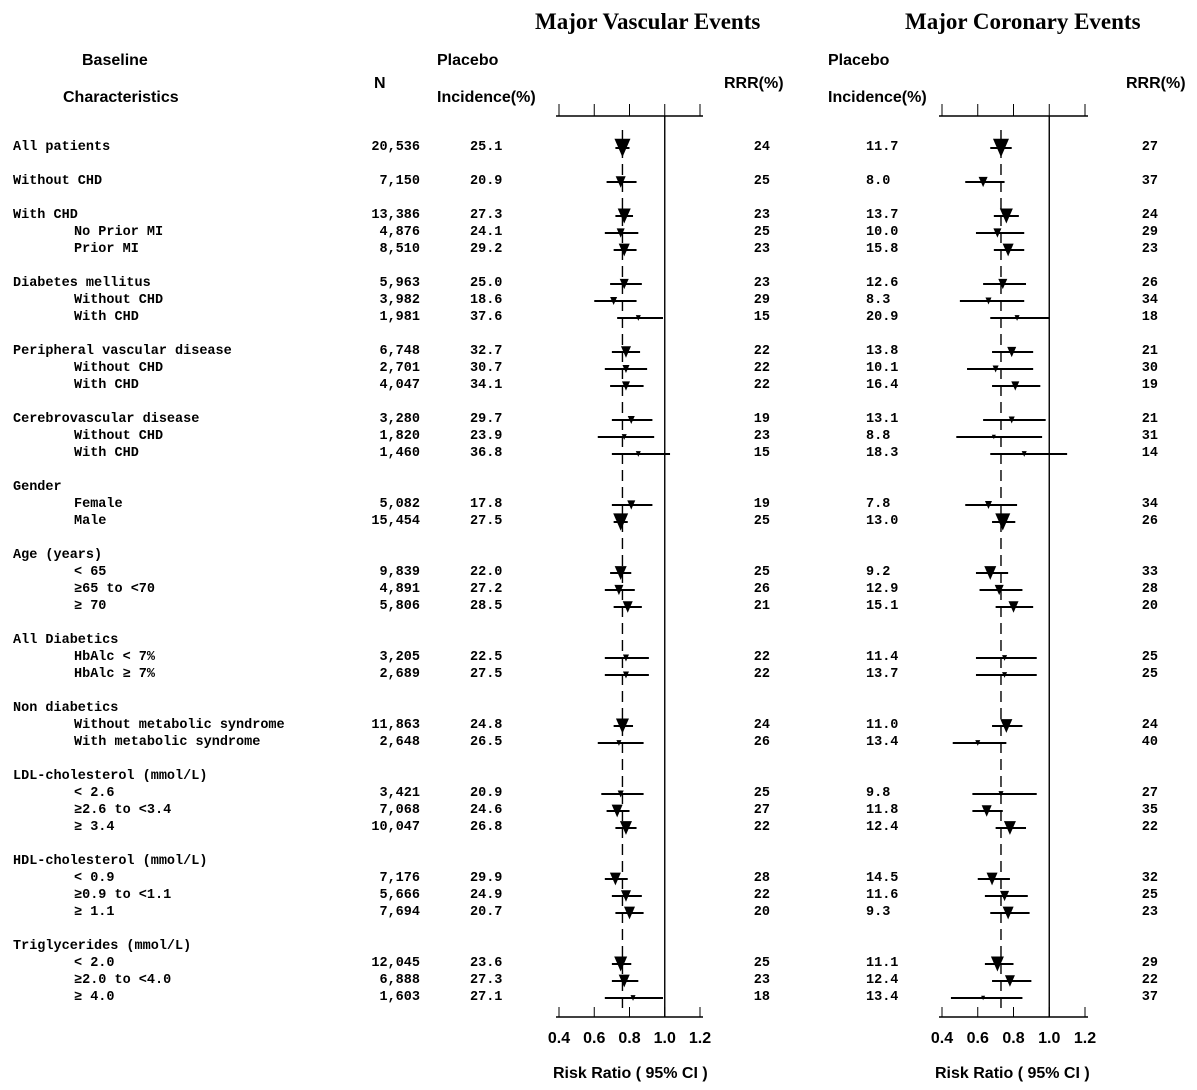 The image size is (1197, 1090). I want to click on n-value: 7,176, so click(399, 878).